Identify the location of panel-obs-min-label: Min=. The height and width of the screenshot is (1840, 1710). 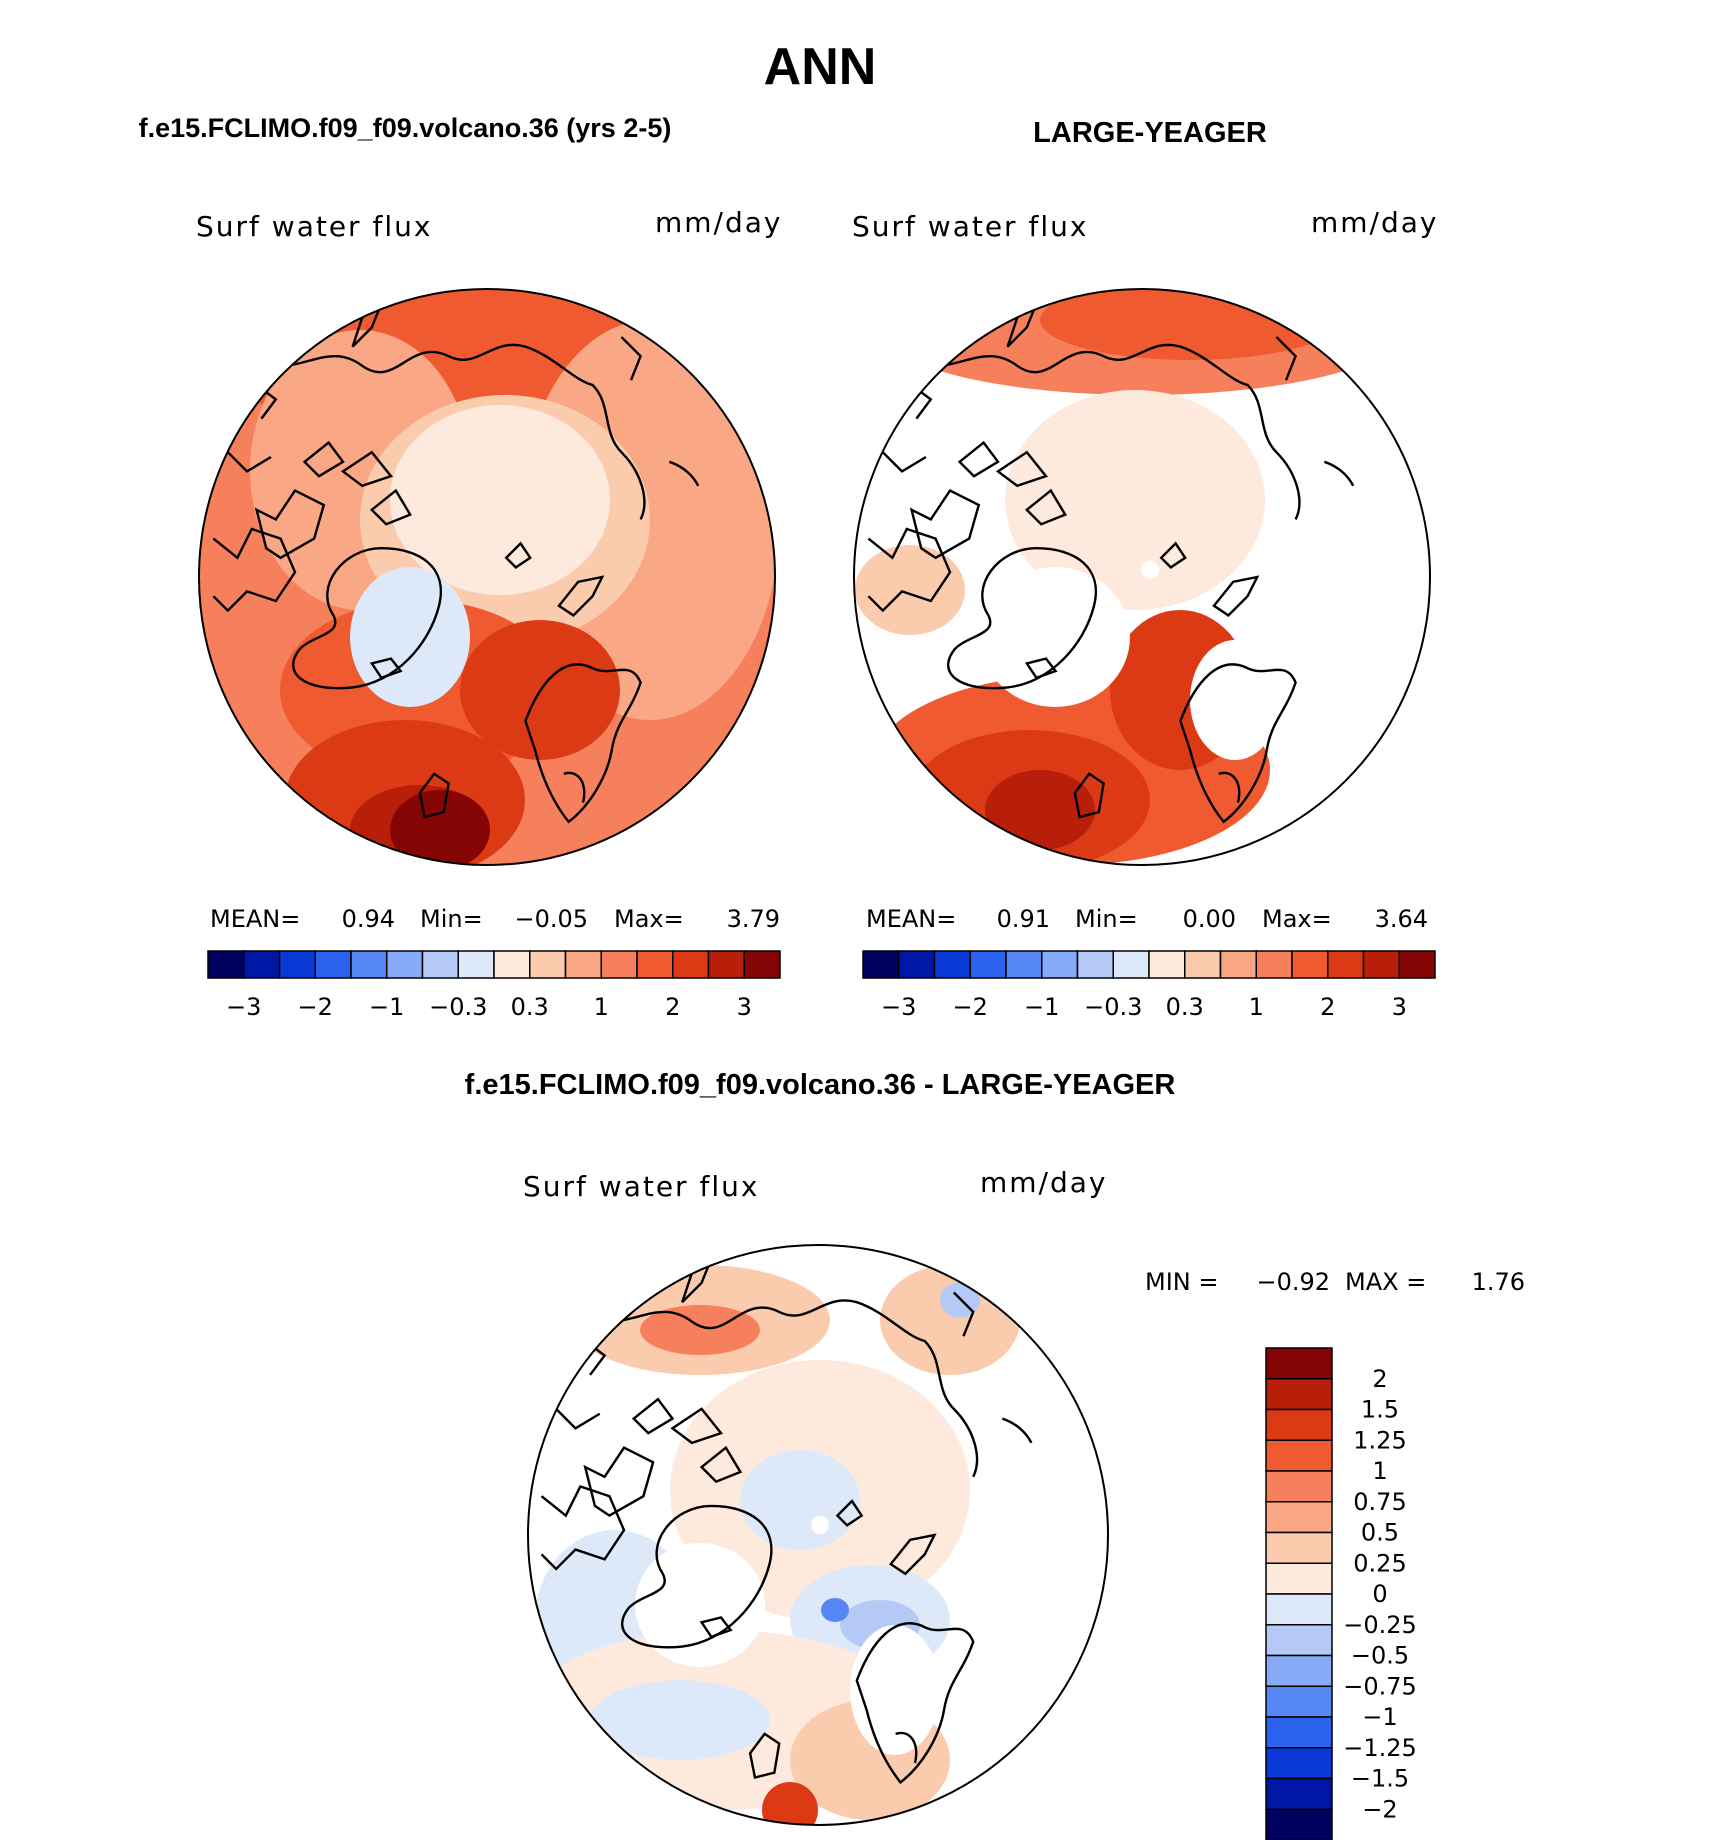
(1106, 919).